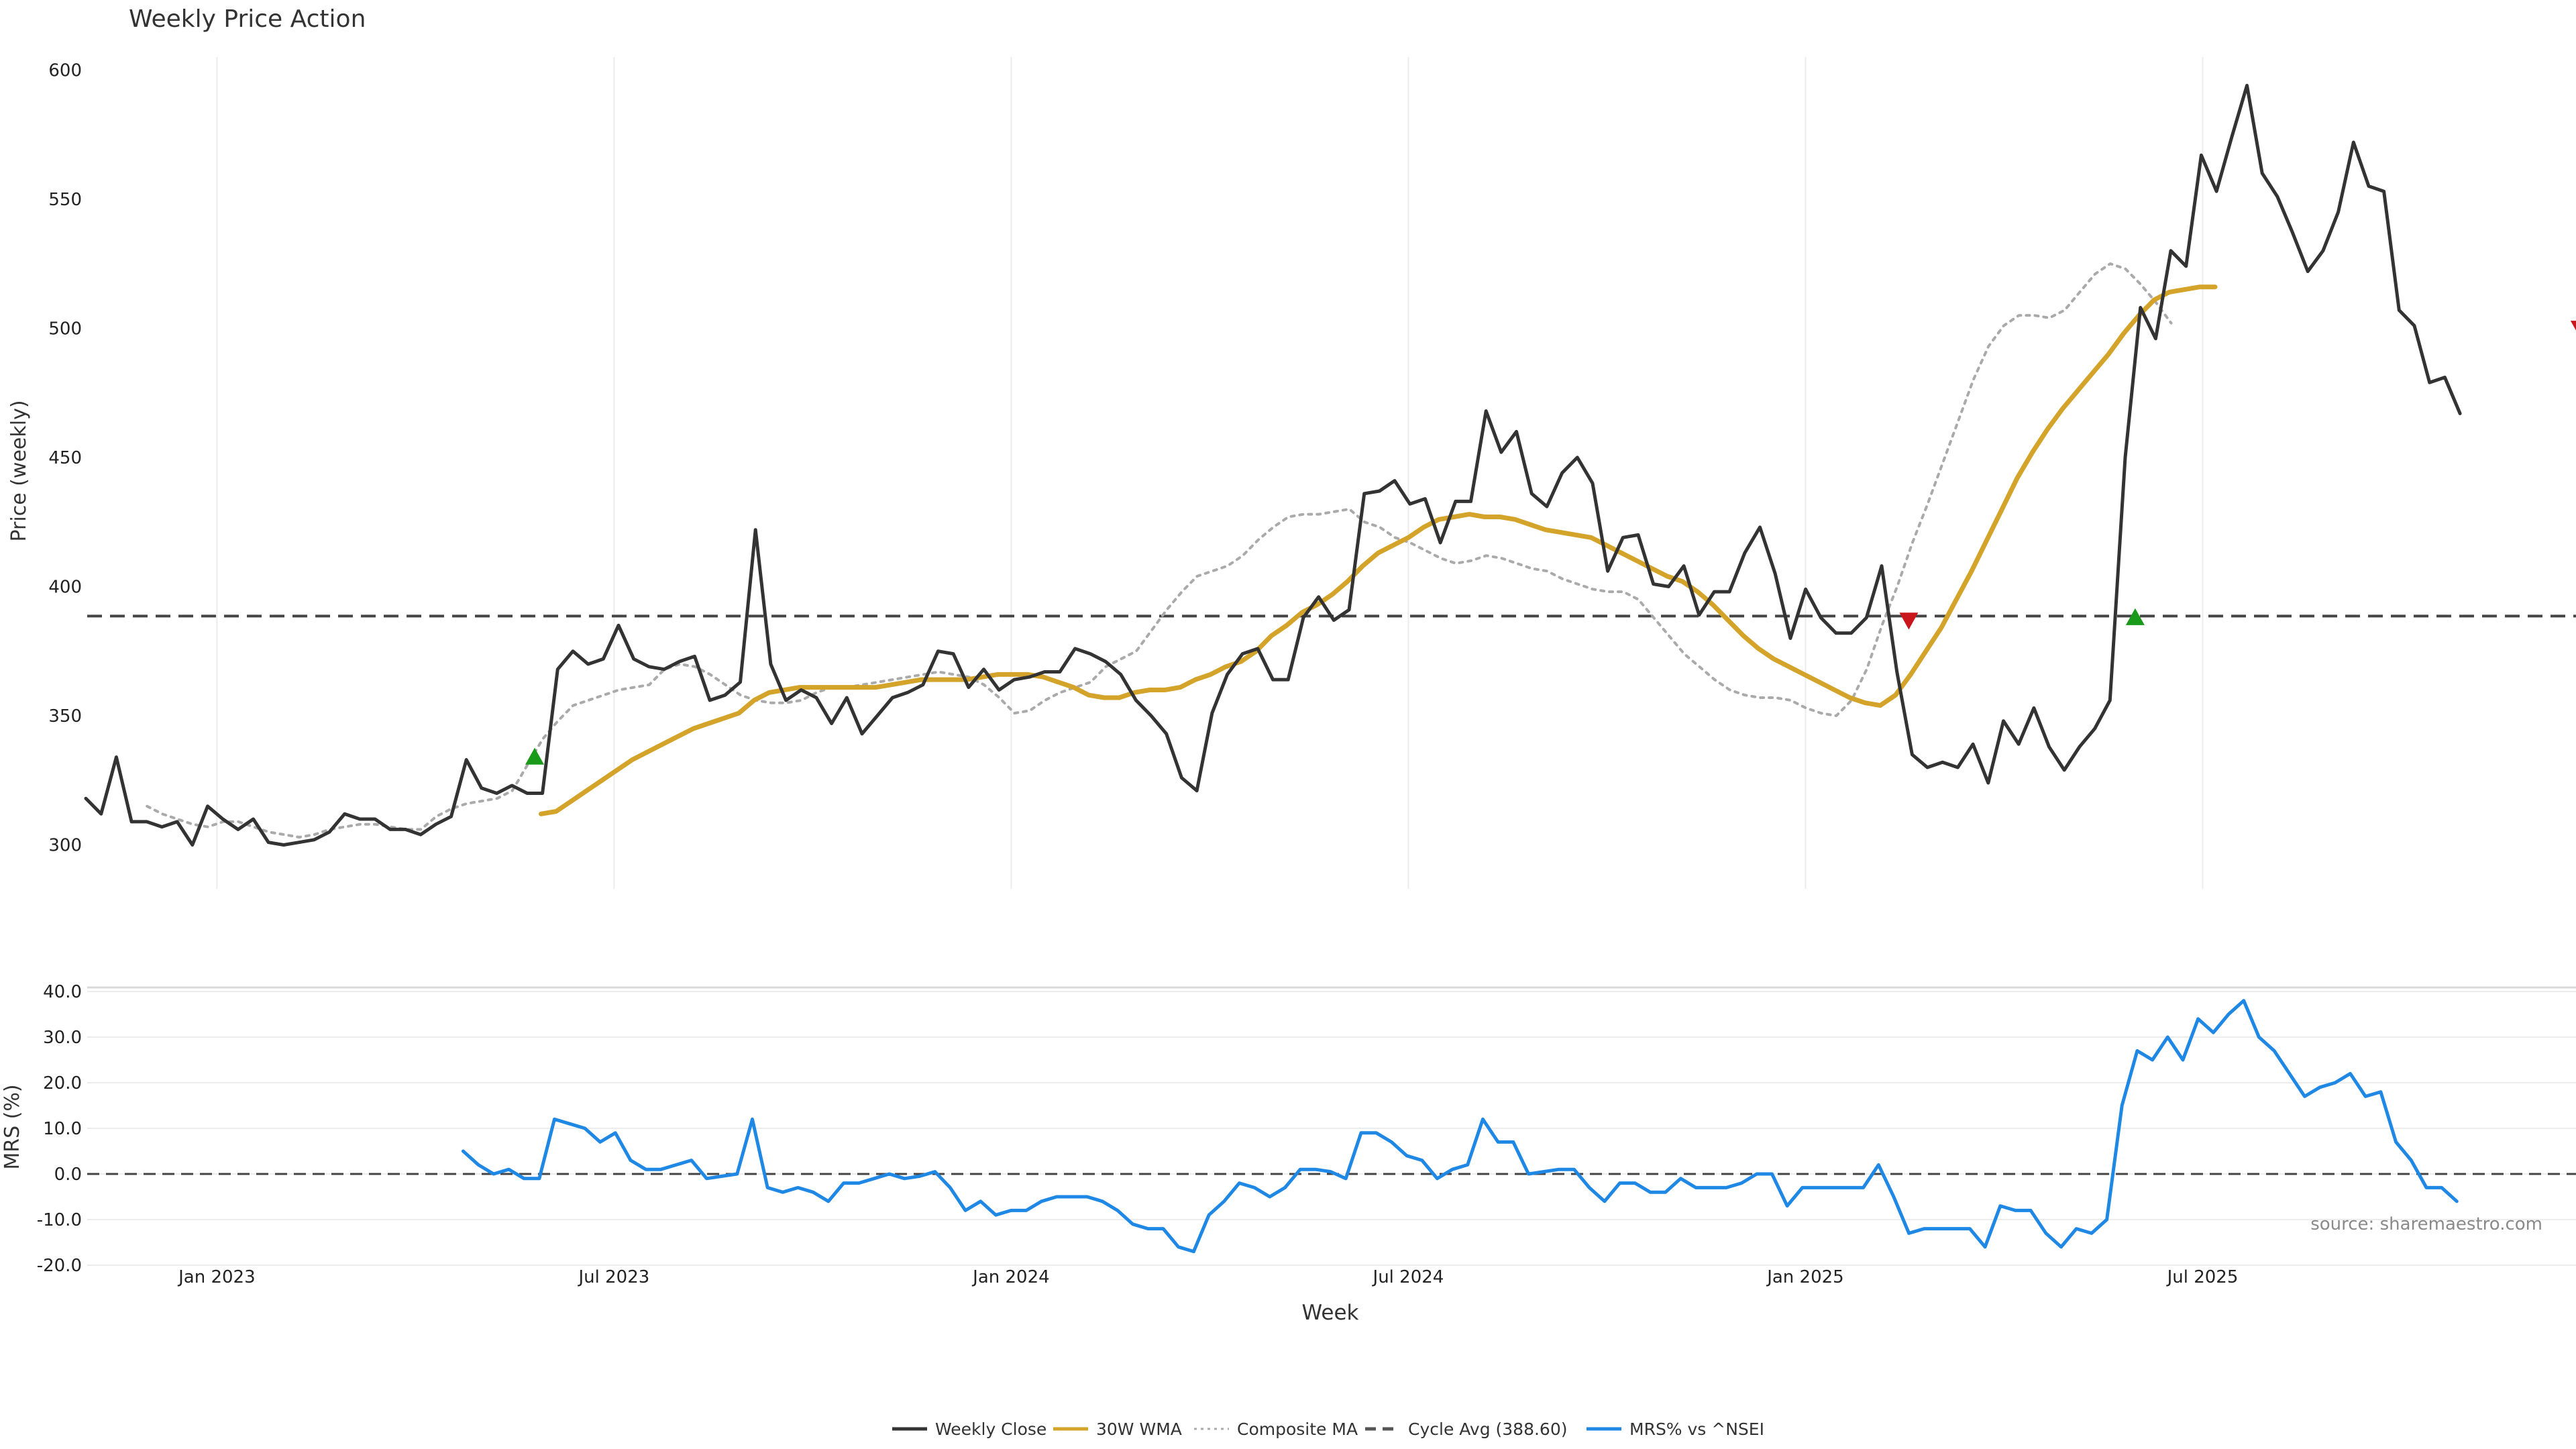 This screenshot has height=1449, width=2576. I want to click on price-y-tick-label: 550, so click(65, 200).